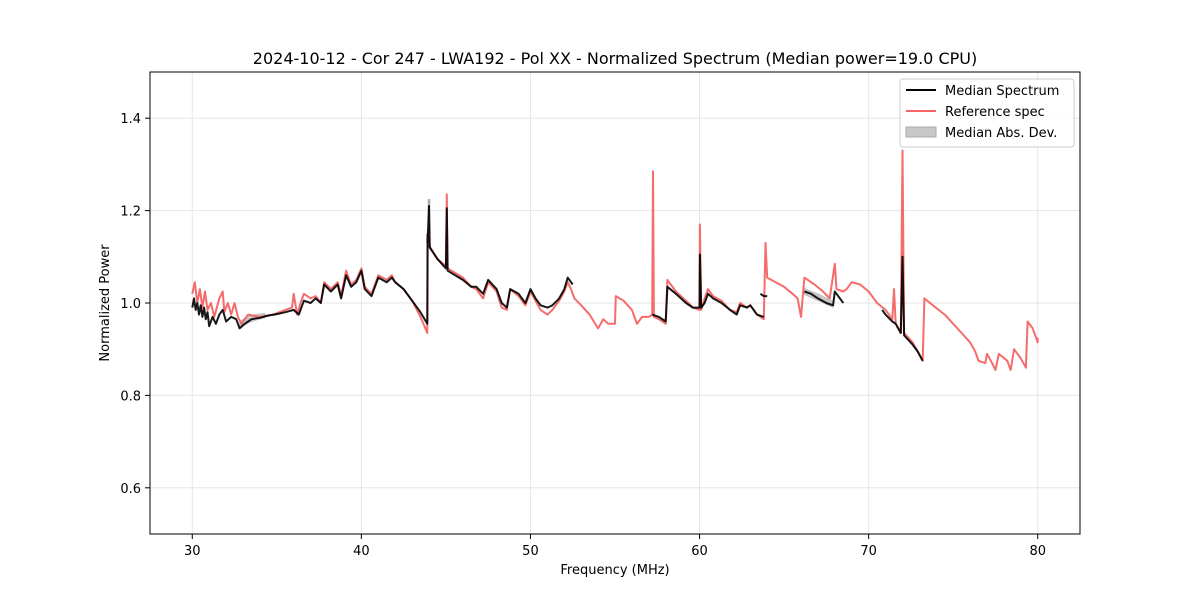  Describe the element at coordinates (192, 551) in the screenshot. I see `x-tick-label: 30` at that location.